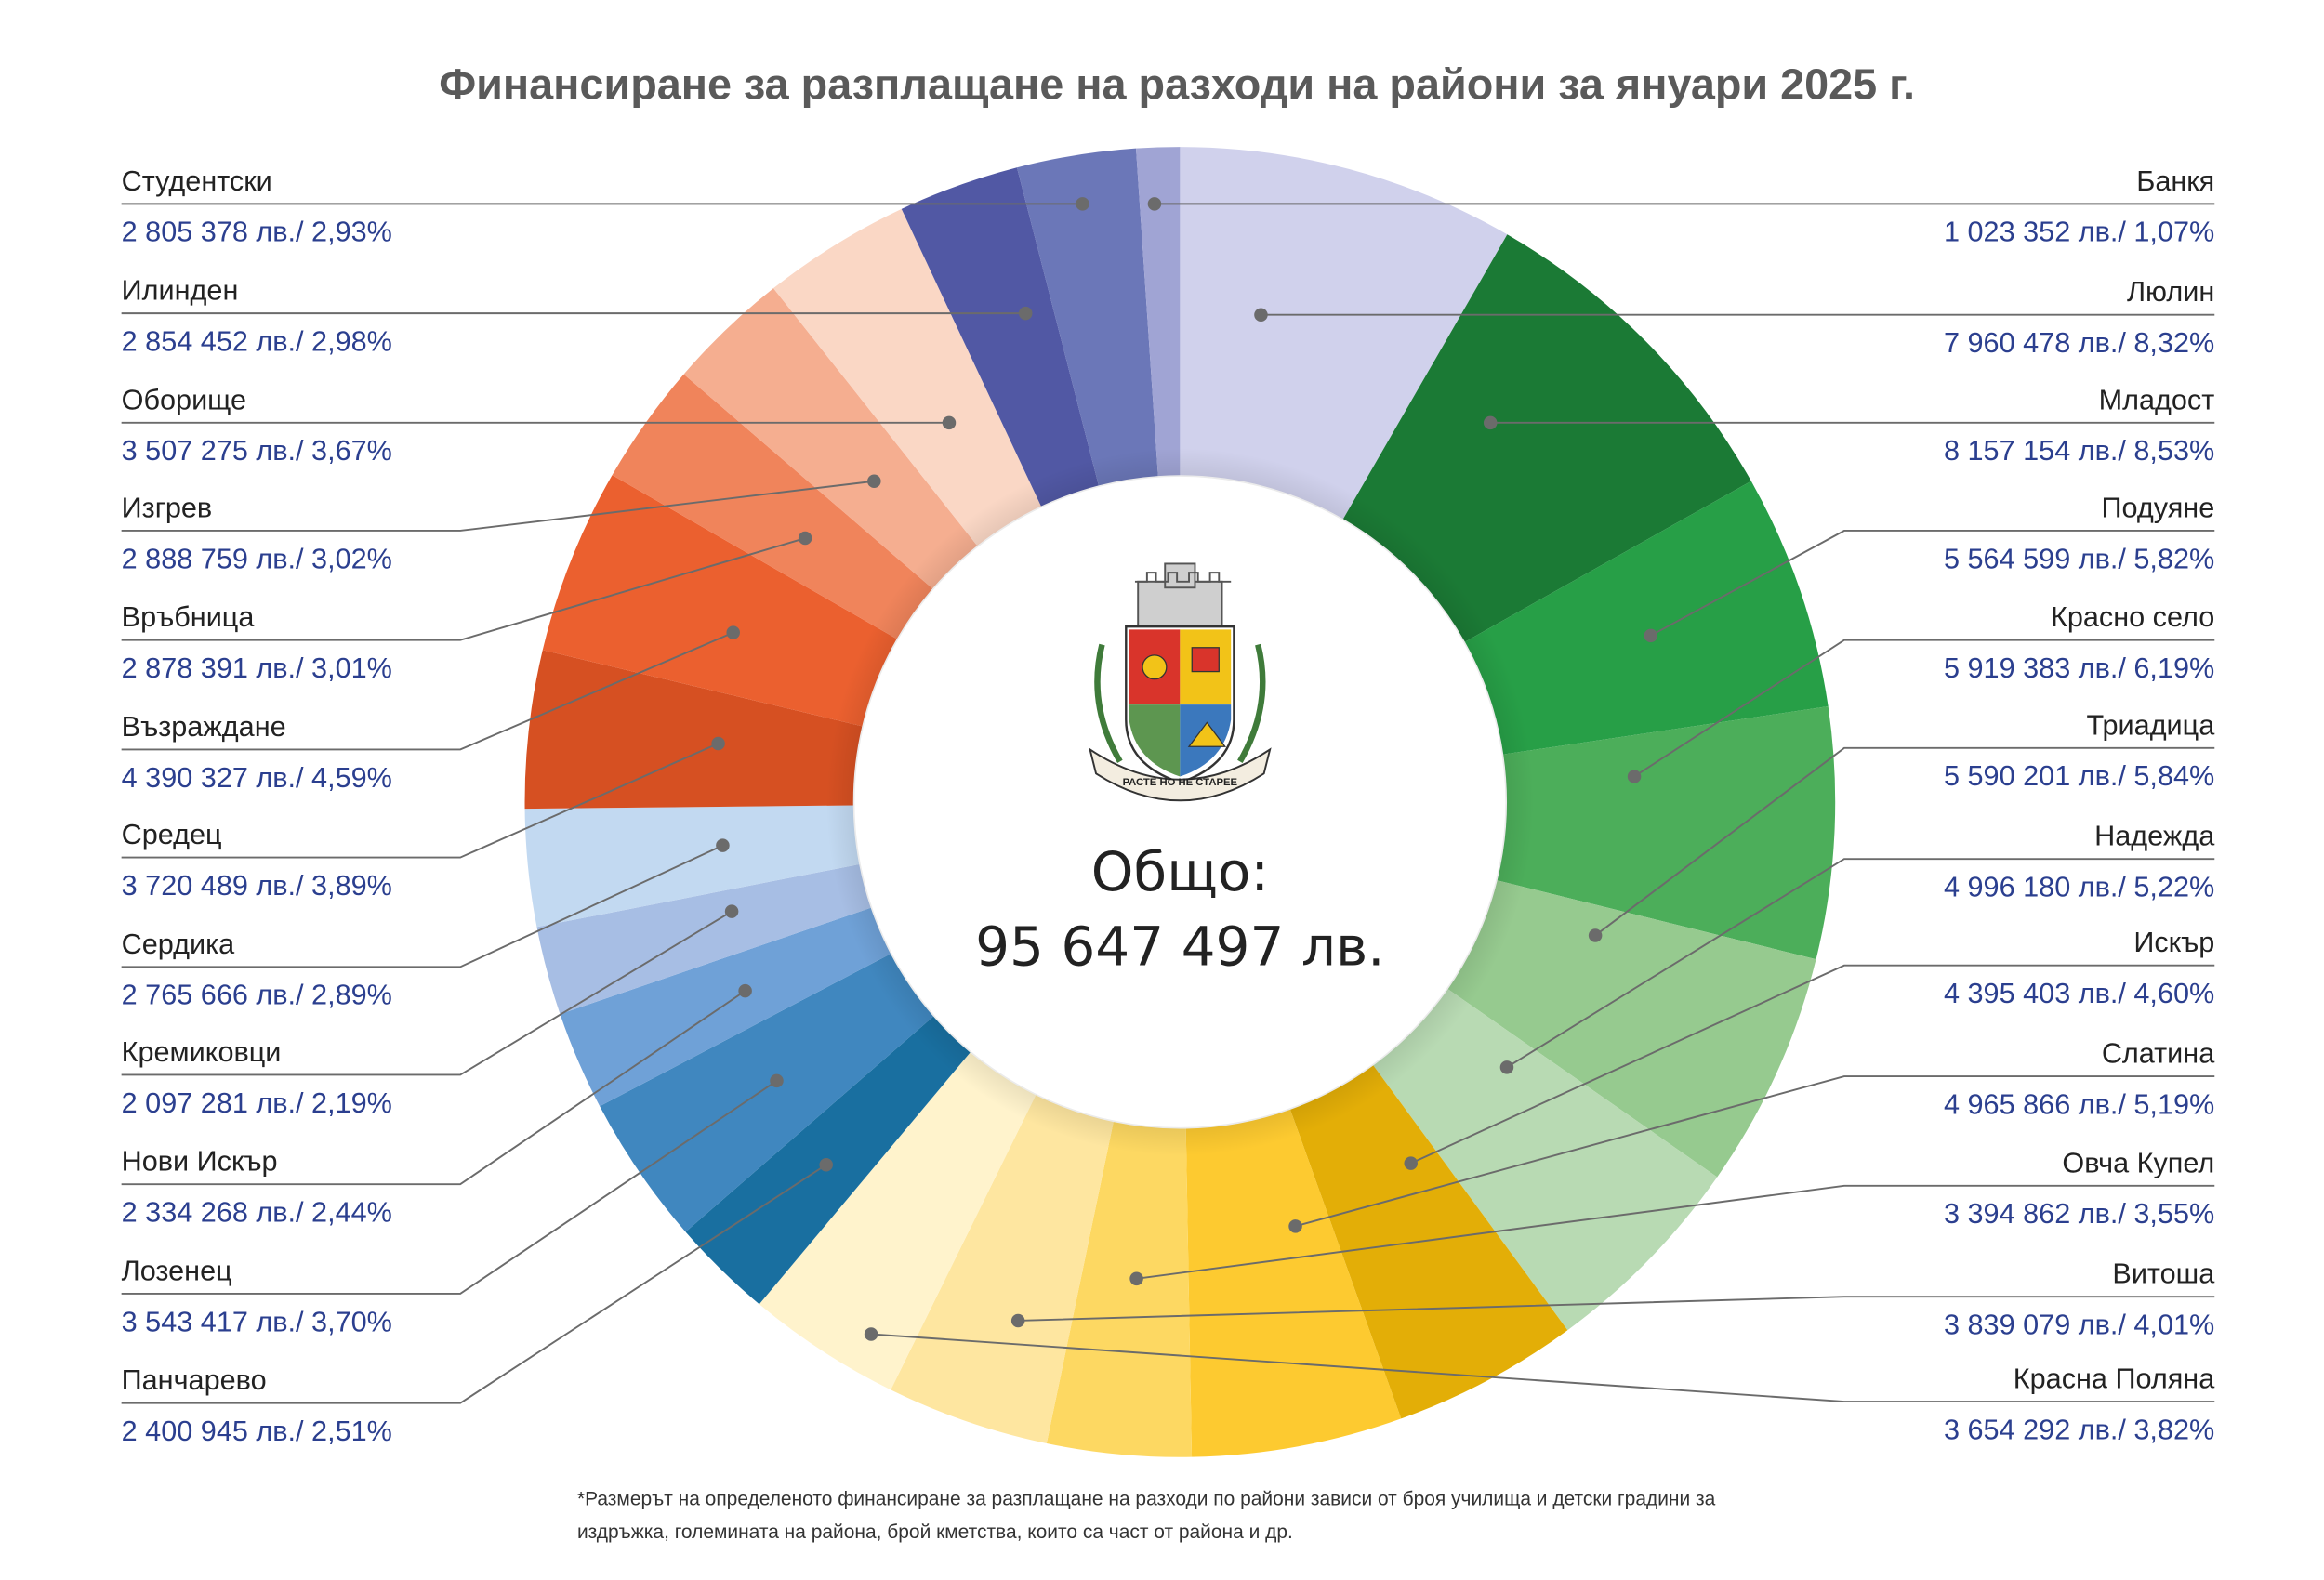  Describe the element at coordinates (179, 944) in the screenshot. I see `label-name-сердика: Сердика` at that location.